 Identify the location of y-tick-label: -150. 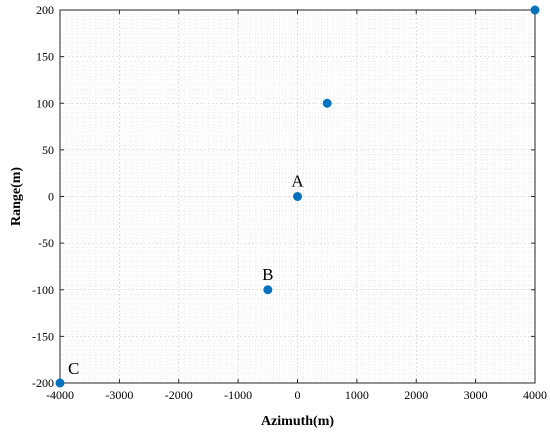
(43, 336).